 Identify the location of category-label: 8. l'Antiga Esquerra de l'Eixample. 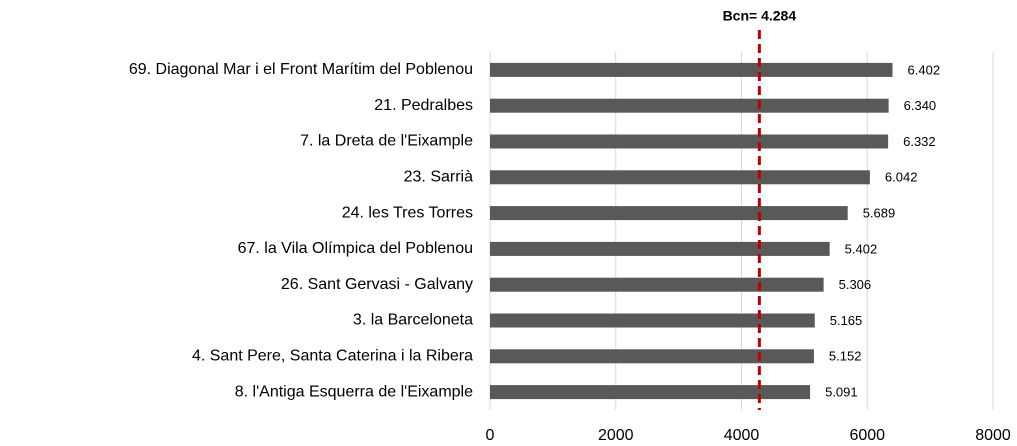
(354, 391).